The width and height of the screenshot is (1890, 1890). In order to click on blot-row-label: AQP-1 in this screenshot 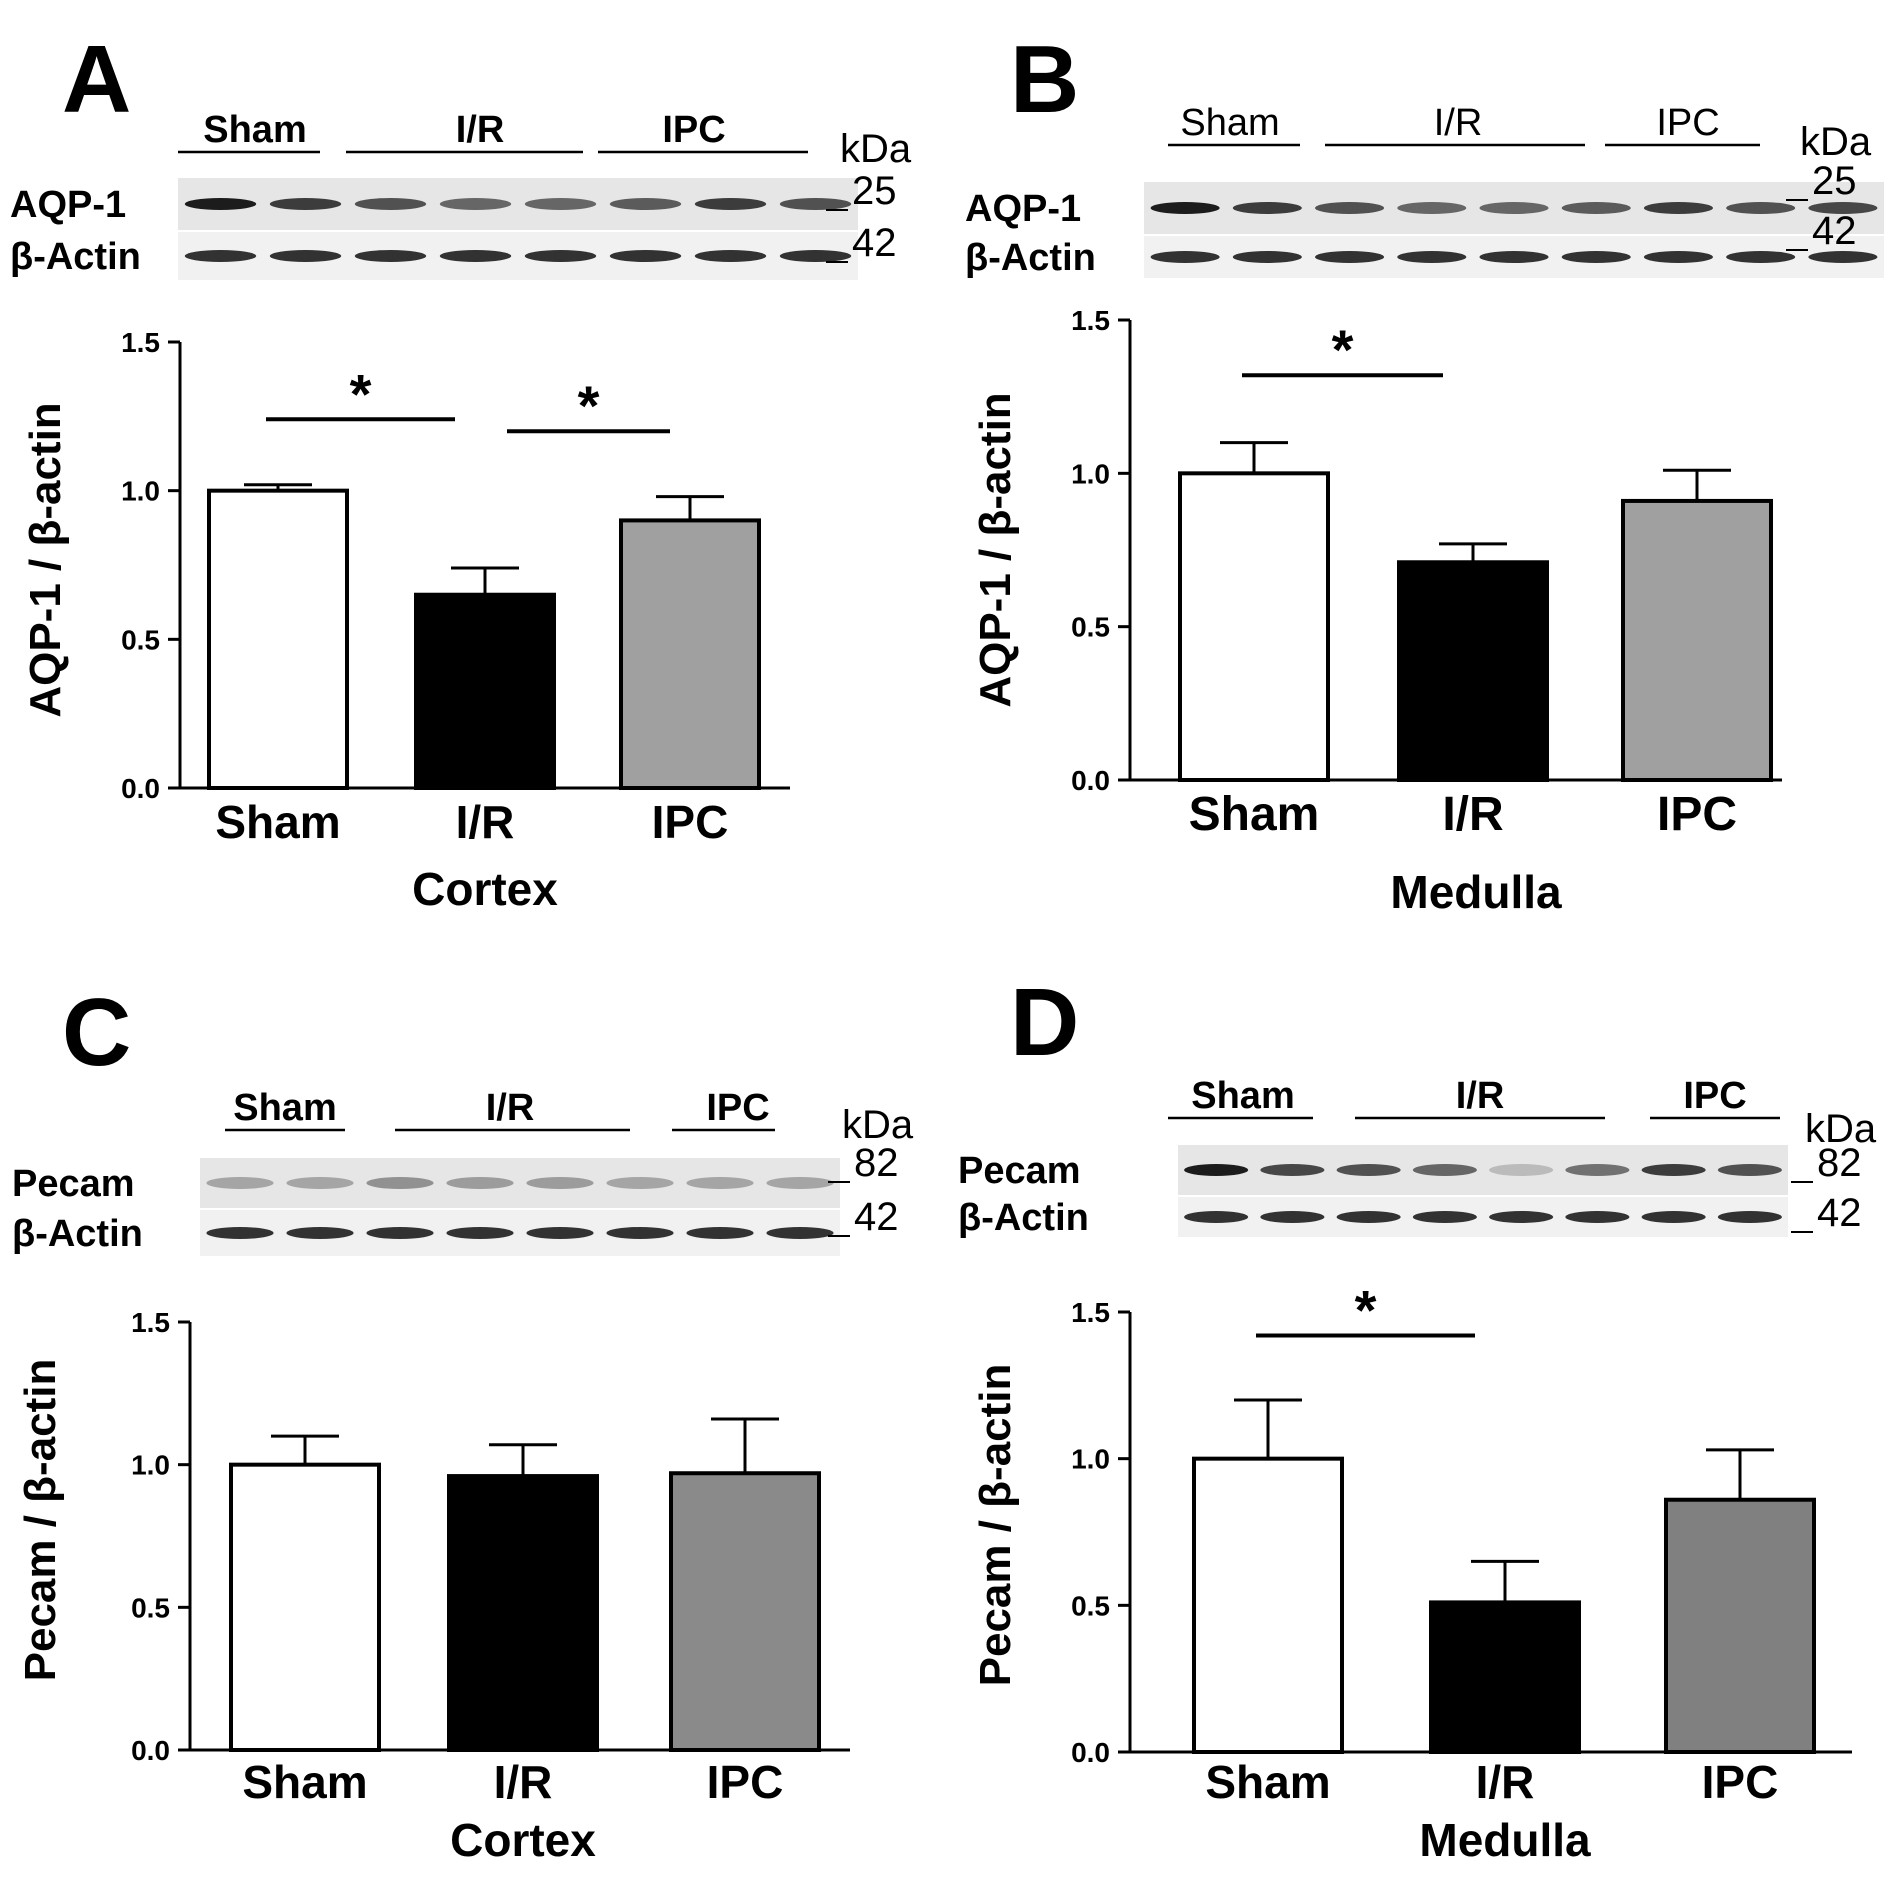, I will do `click(1023, 209)`.